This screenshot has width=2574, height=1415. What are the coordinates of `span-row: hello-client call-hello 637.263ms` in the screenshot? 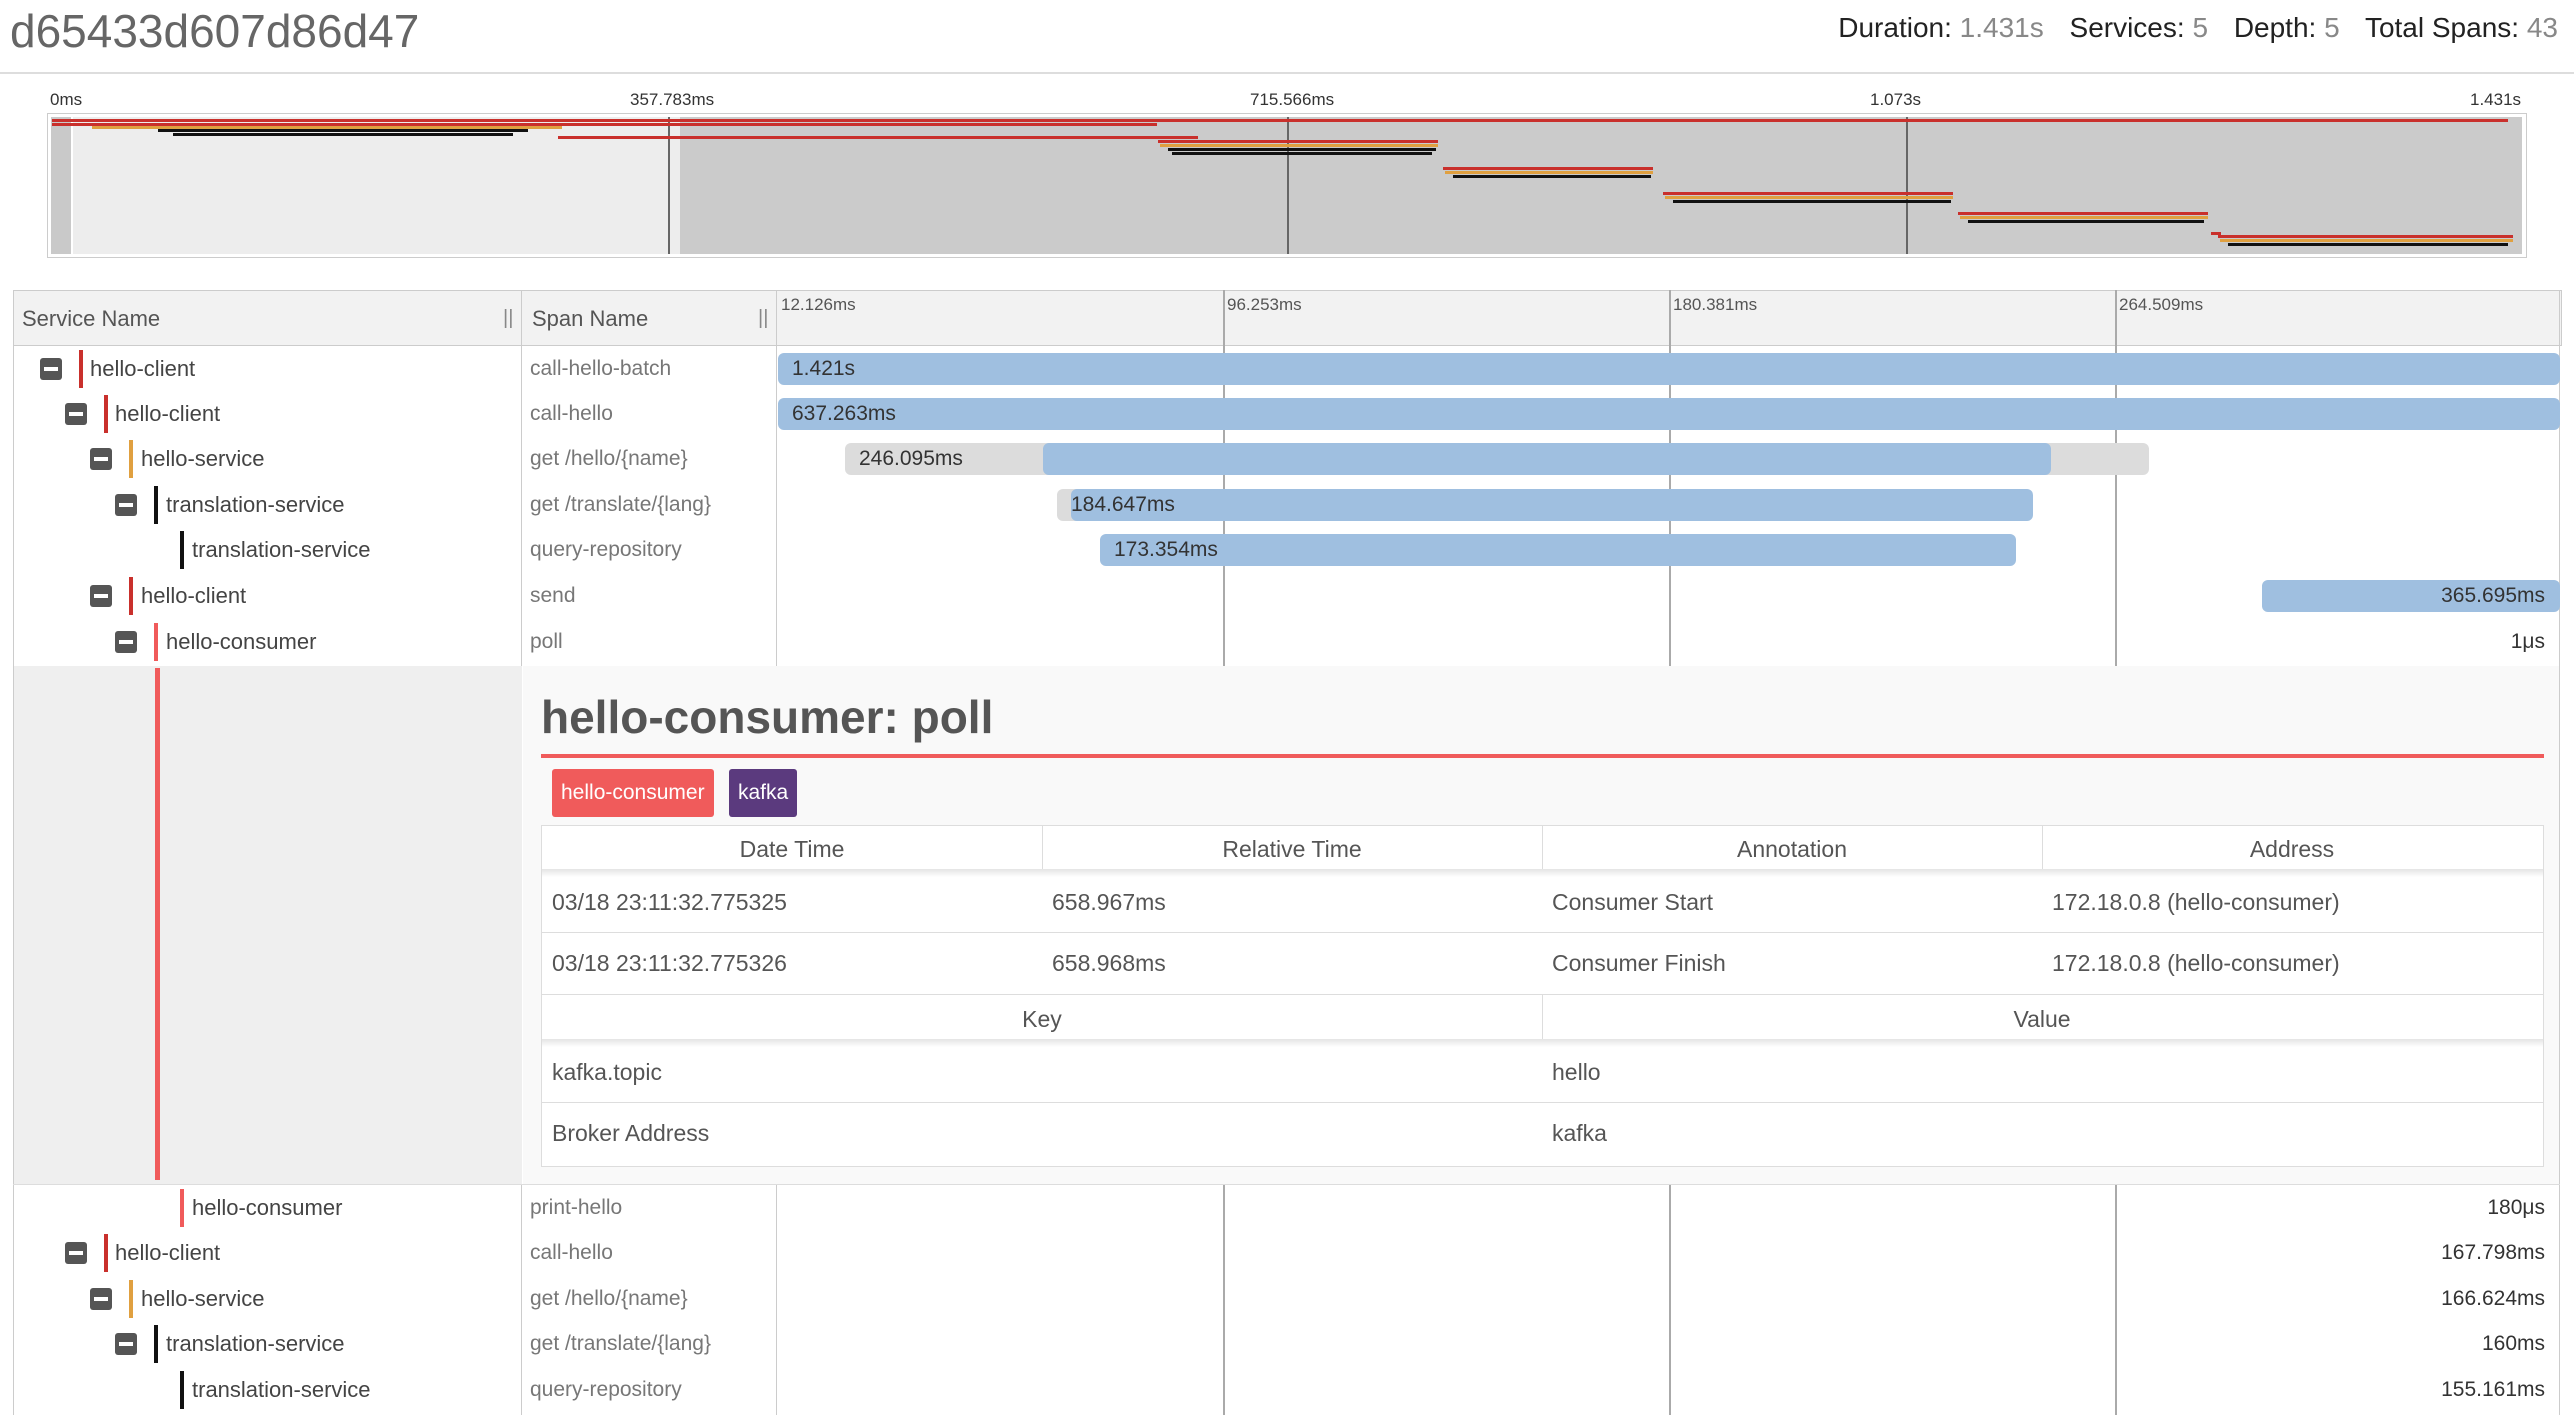 It's located at (1286, 413).